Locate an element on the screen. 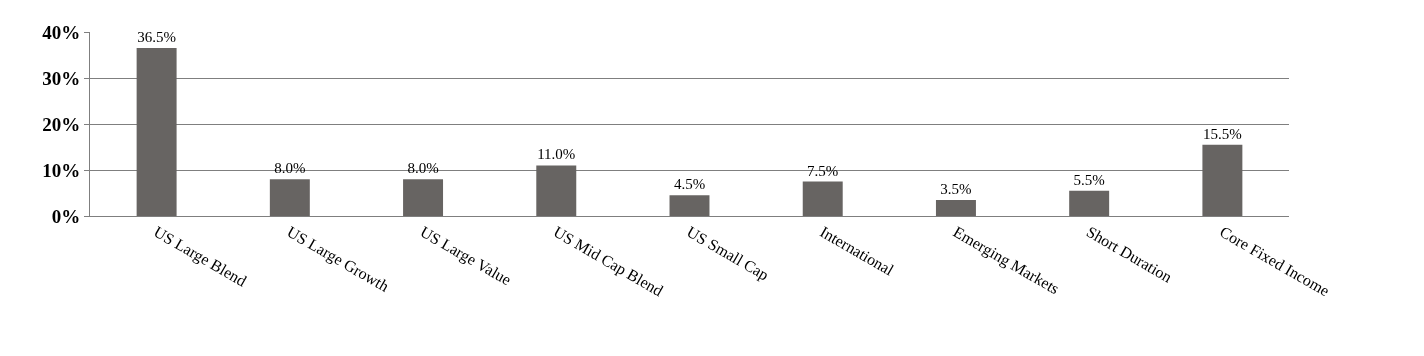  data-label: 5.5% is located at coordinates (1089, 179).